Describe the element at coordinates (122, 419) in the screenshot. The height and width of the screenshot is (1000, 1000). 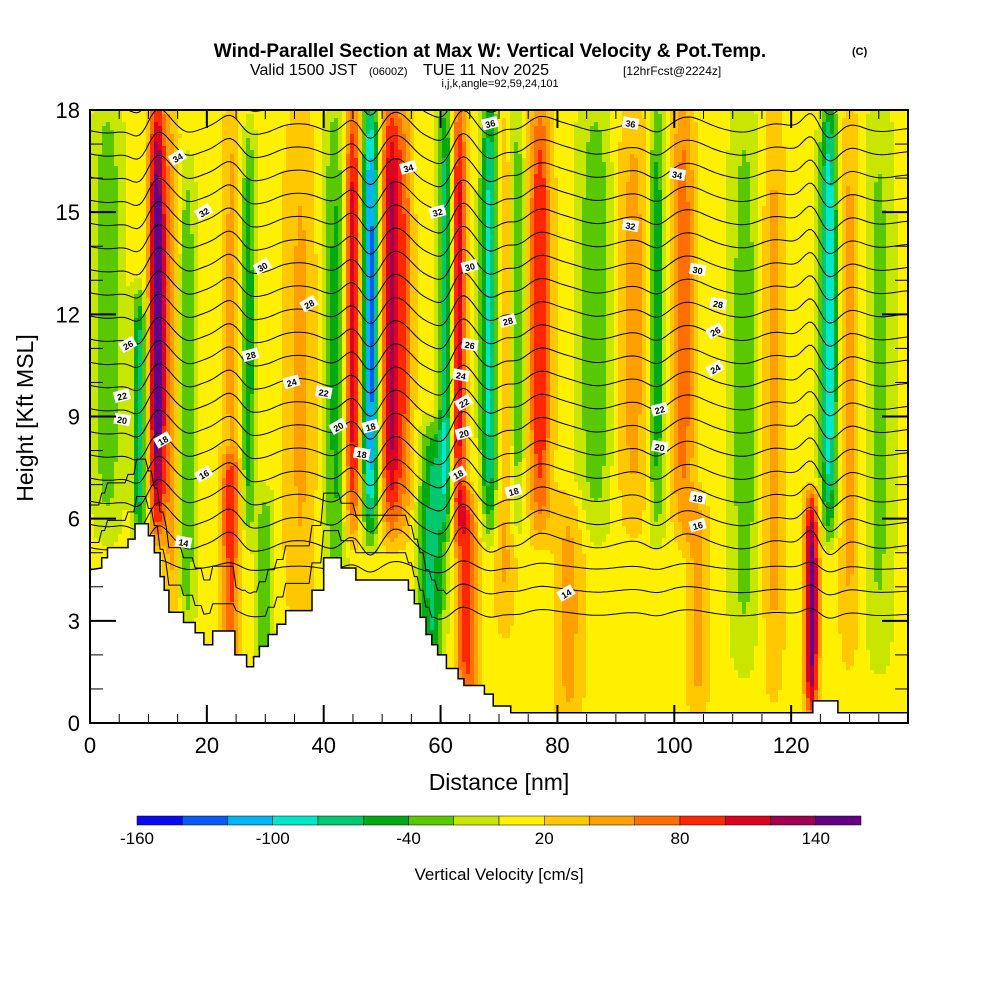
I see `contour-label: 20` at that location.